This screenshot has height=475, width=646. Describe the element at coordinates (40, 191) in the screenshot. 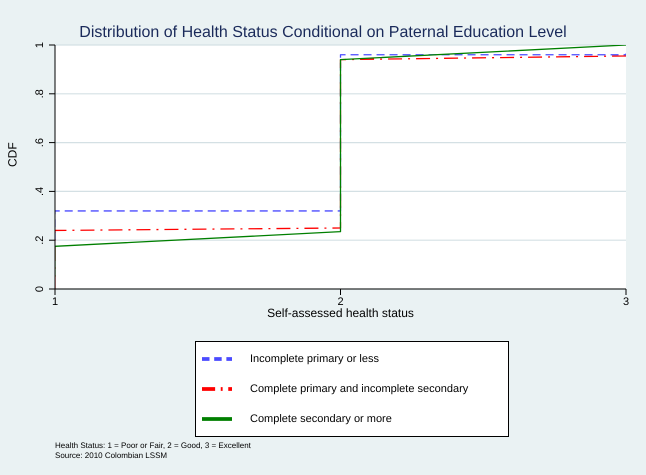

I see `y-tick-label: .4` at that location.